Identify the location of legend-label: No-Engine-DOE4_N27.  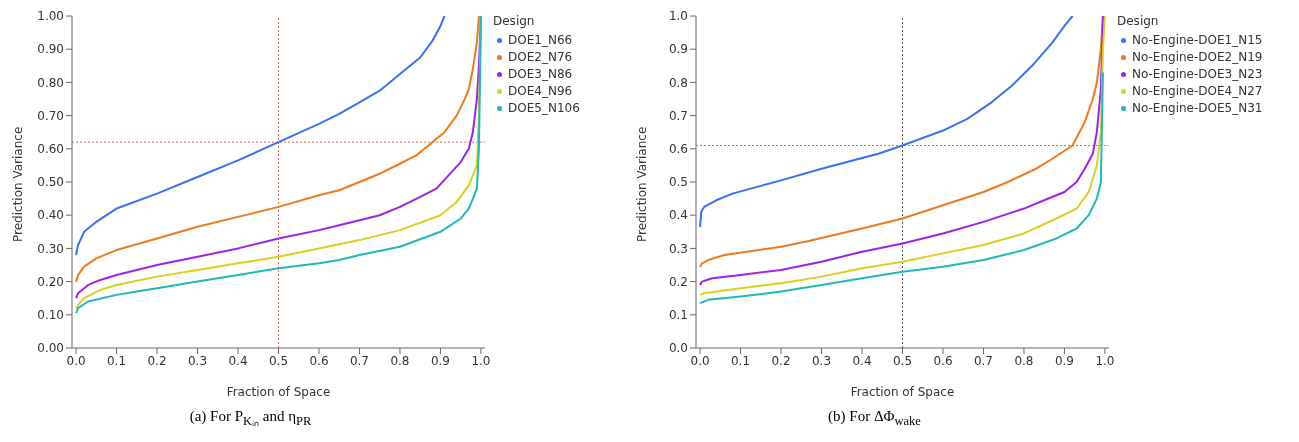
(1197, 91).